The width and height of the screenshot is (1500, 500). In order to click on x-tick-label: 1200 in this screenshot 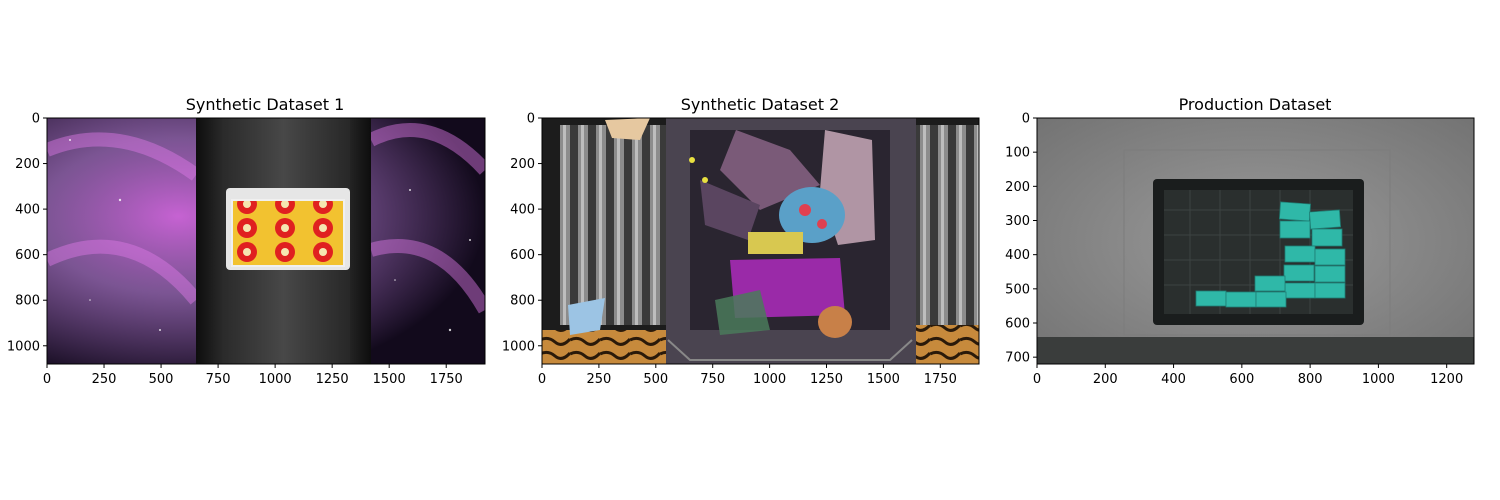, I will do `click(1446, 379)`.